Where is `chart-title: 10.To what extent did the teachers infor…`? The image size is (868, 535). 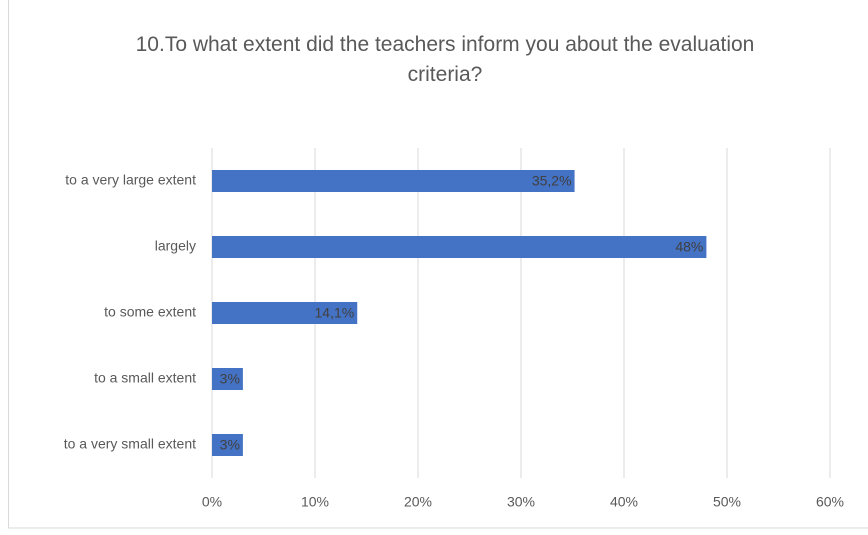 chart-title: 10.To what extent did the teachers infor… is located at coordinates (445, 59).